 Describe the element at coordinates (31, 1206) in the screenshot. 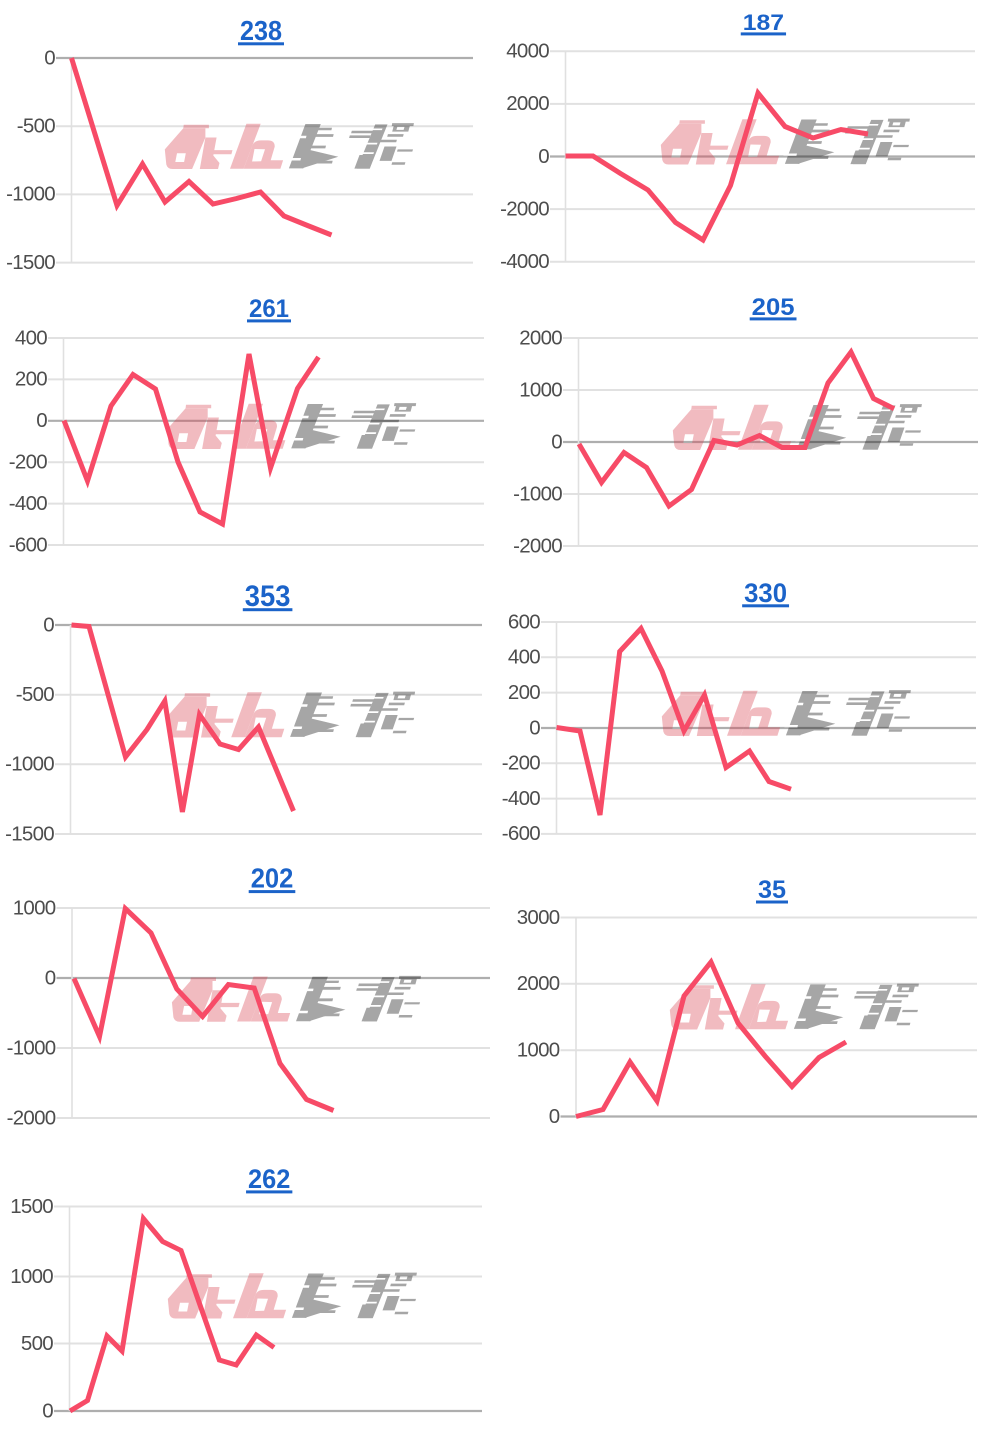

I see `svg-text: 1500` at that location.